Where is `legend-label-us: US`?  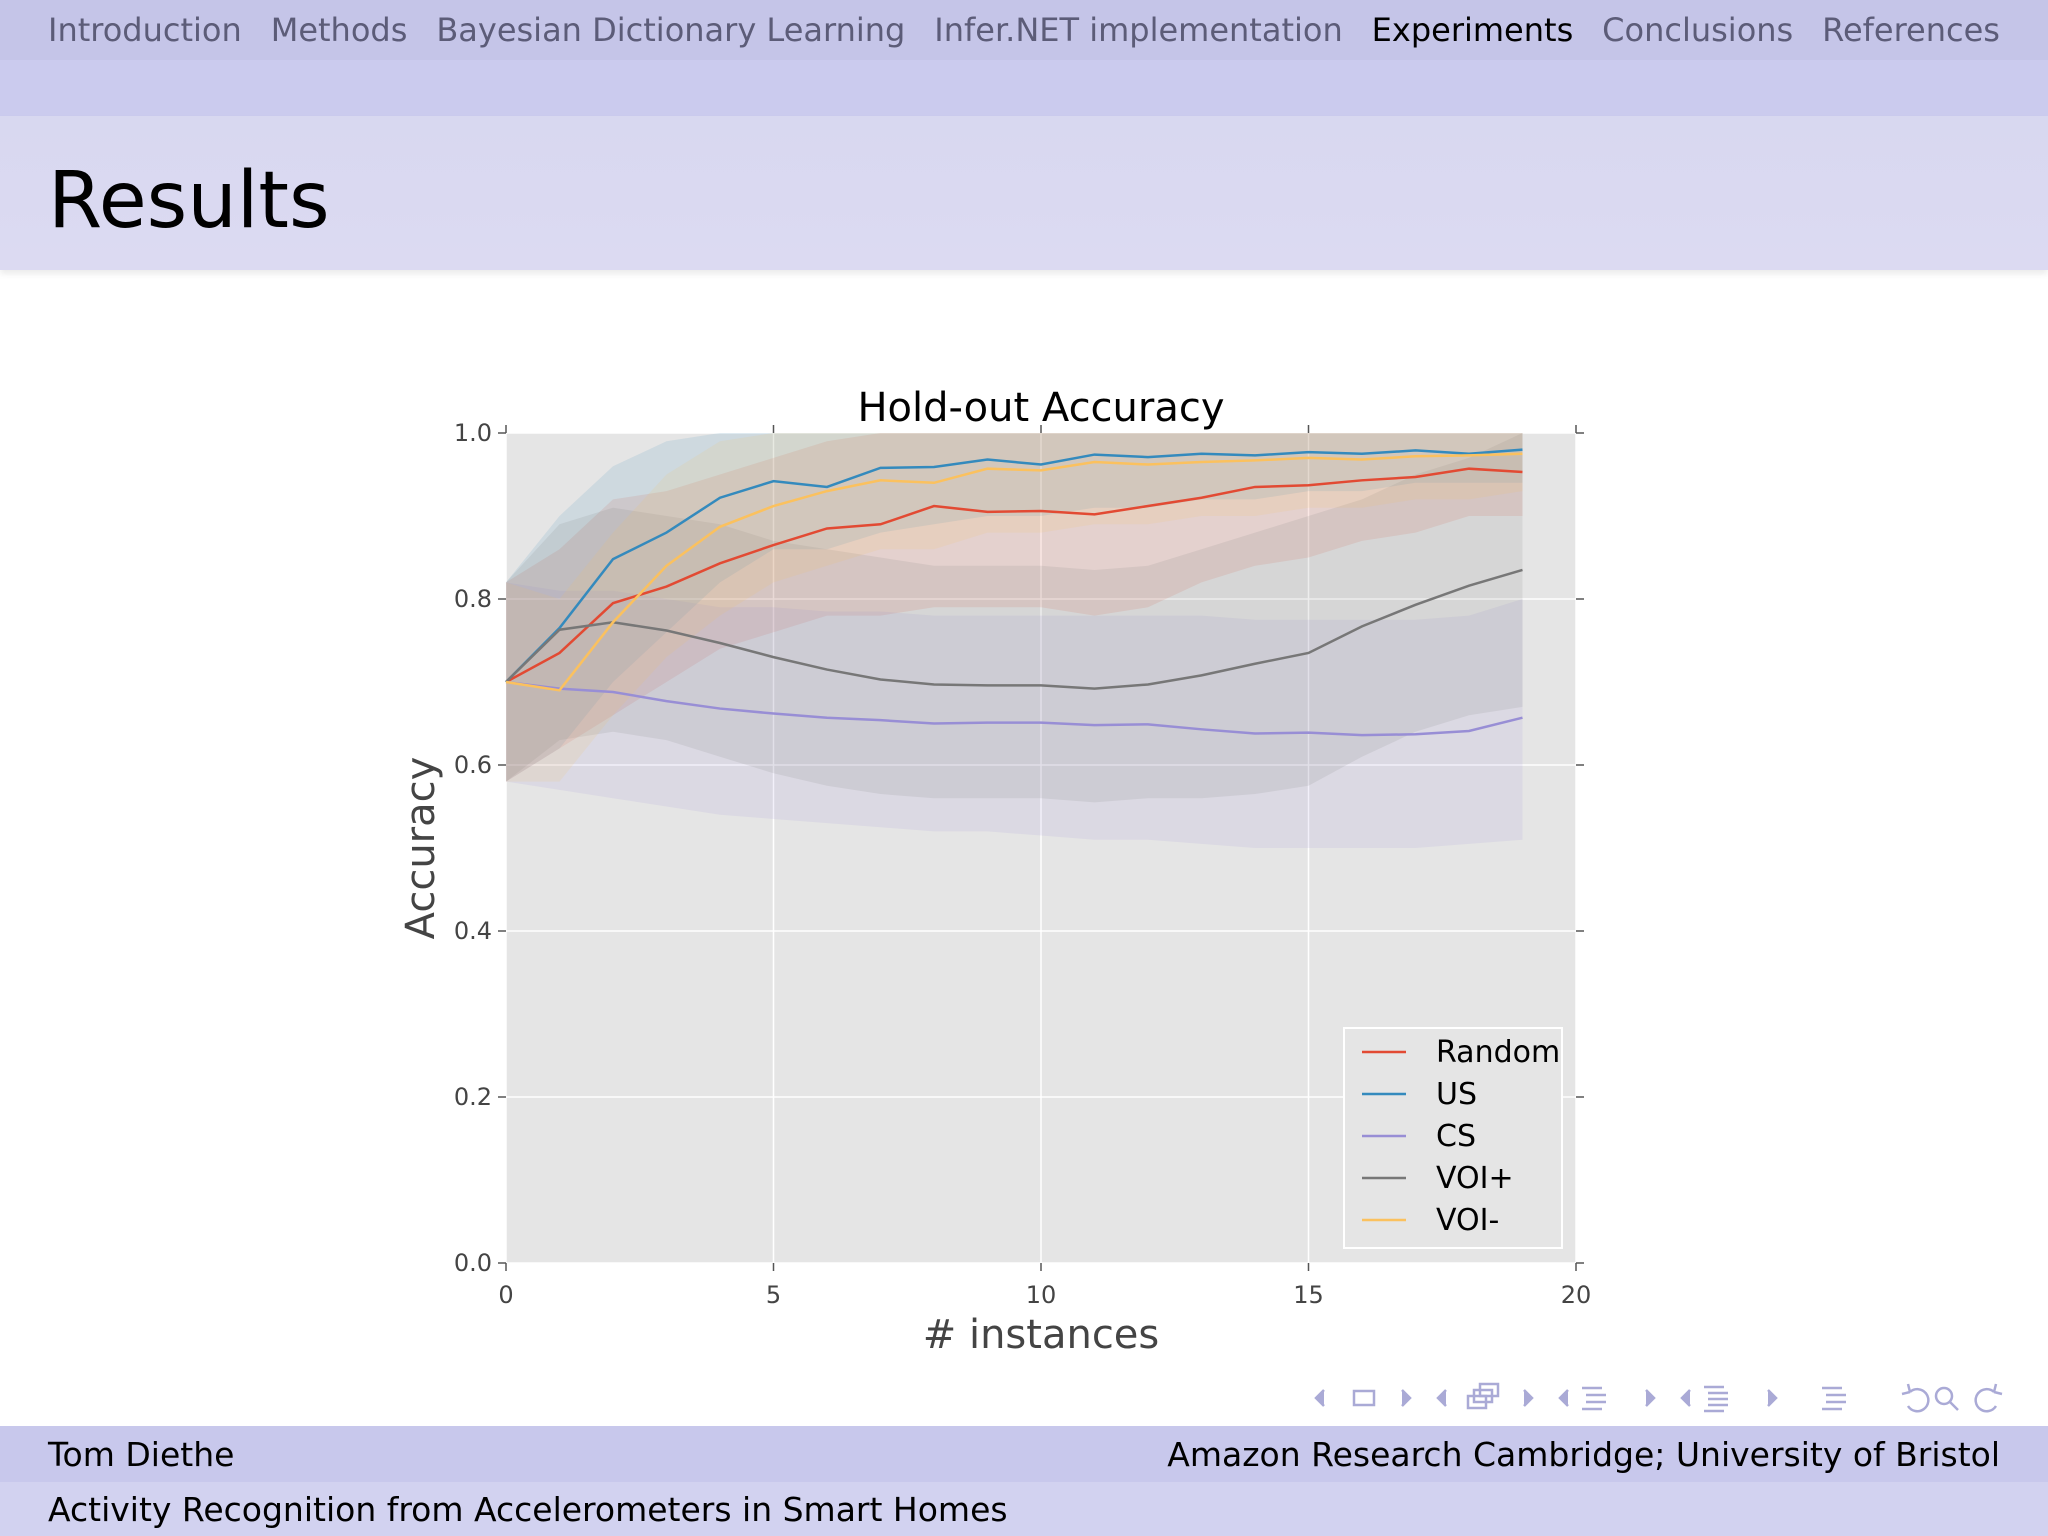 legend-label-us: US is located at coordinates (1456, 1094).